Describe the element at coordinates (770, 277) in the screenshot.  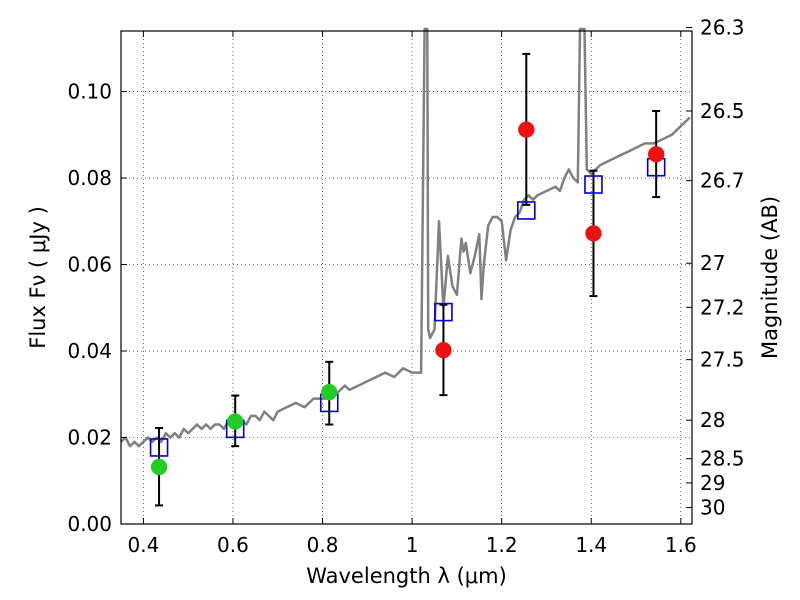
I see `right-axis-label: Magnitude (AB)` at that location.